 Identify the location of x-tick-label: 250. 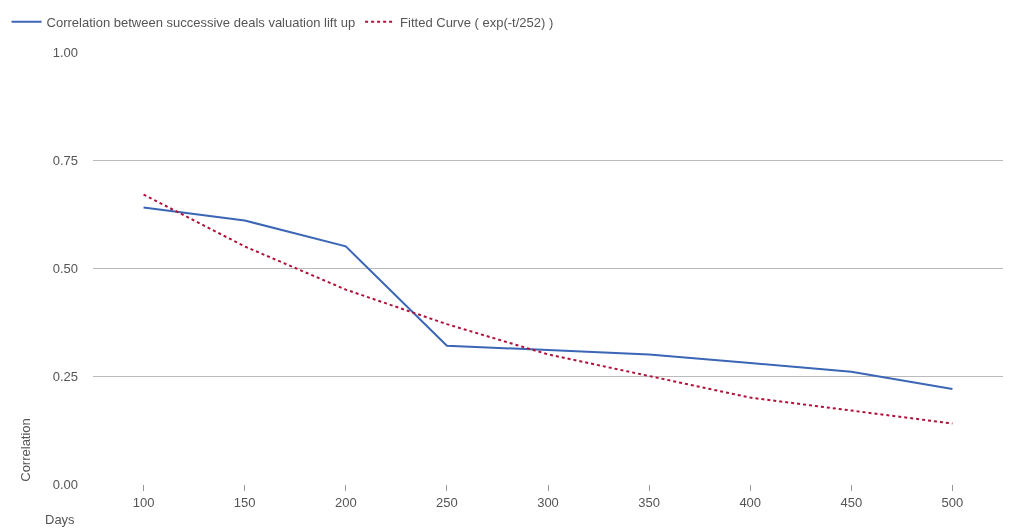
(447, 502).